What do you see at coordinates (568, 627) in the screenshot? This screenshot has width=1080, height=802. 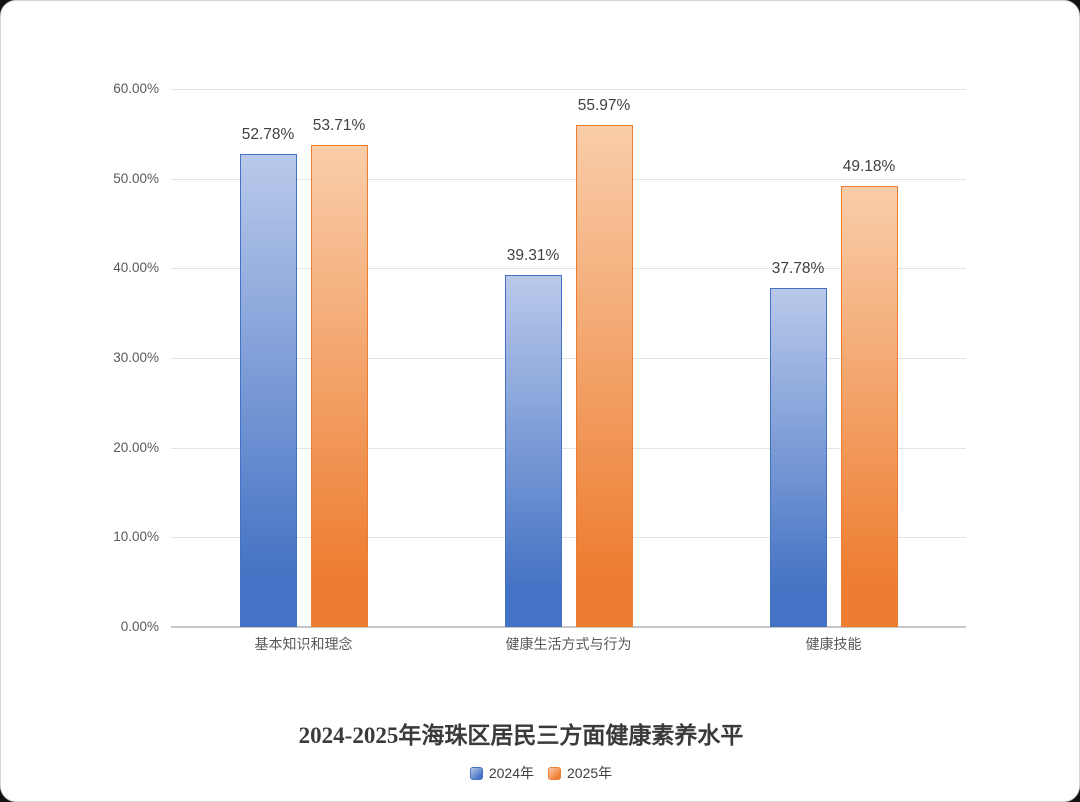 I see `x-axis-line` at bounding box center [568, 627].